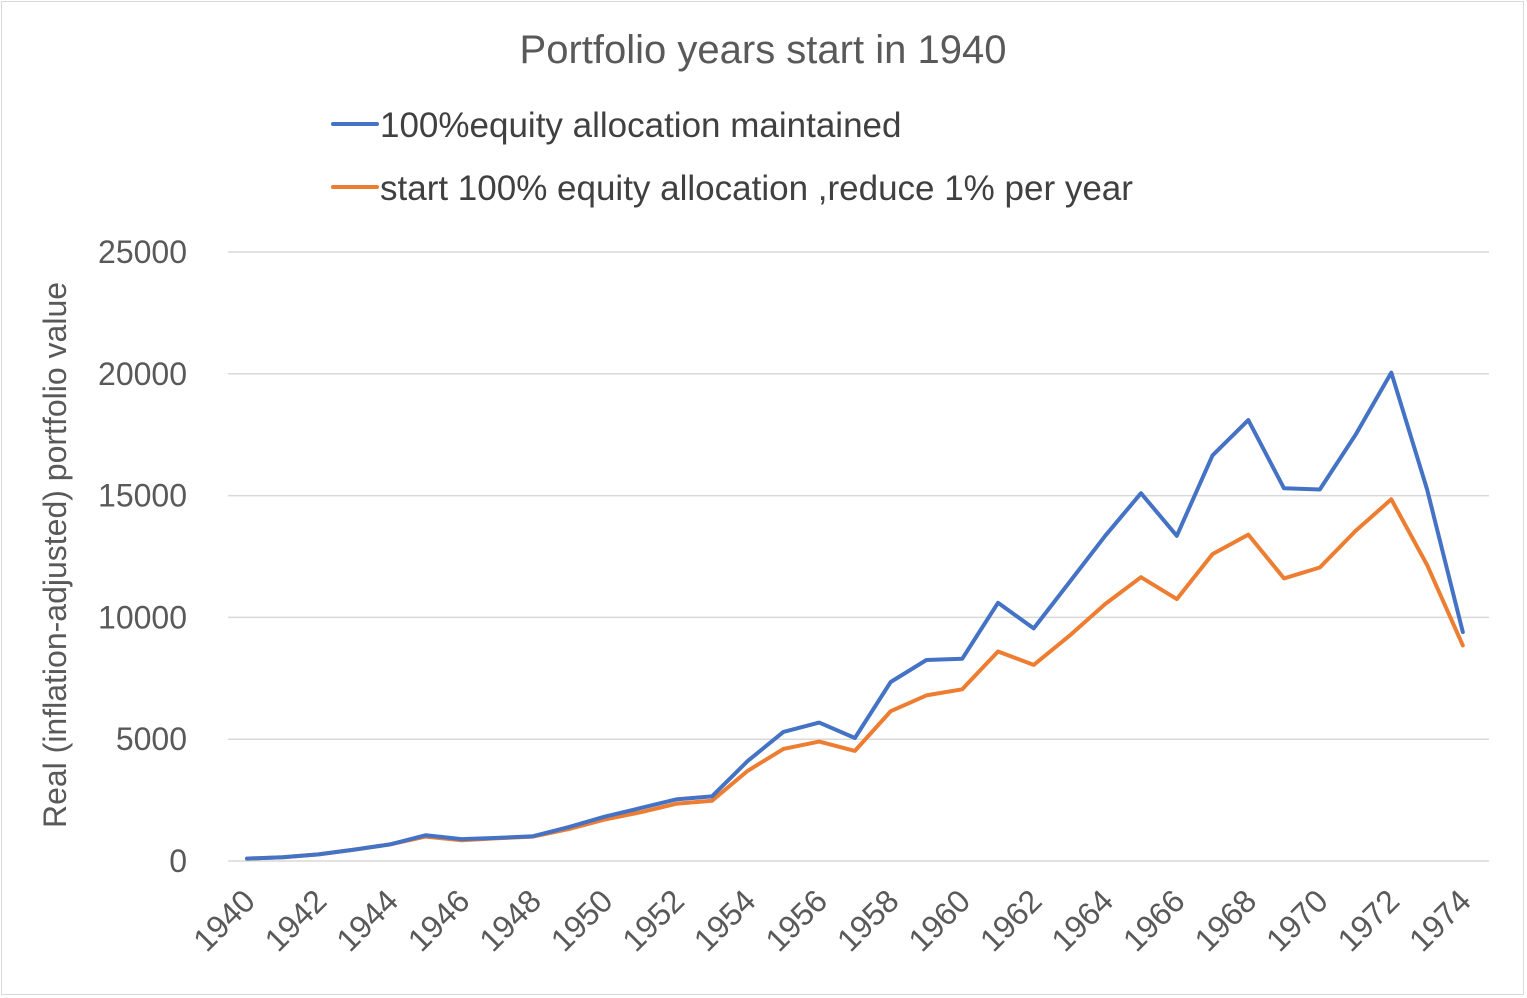 The width and height of the screenshot is (1527, 998). What do you see at coordinates (763, 50) in the screenshot?
I see `chart-title: Portfolio years start in 1940` at bounding box center [763, 50].